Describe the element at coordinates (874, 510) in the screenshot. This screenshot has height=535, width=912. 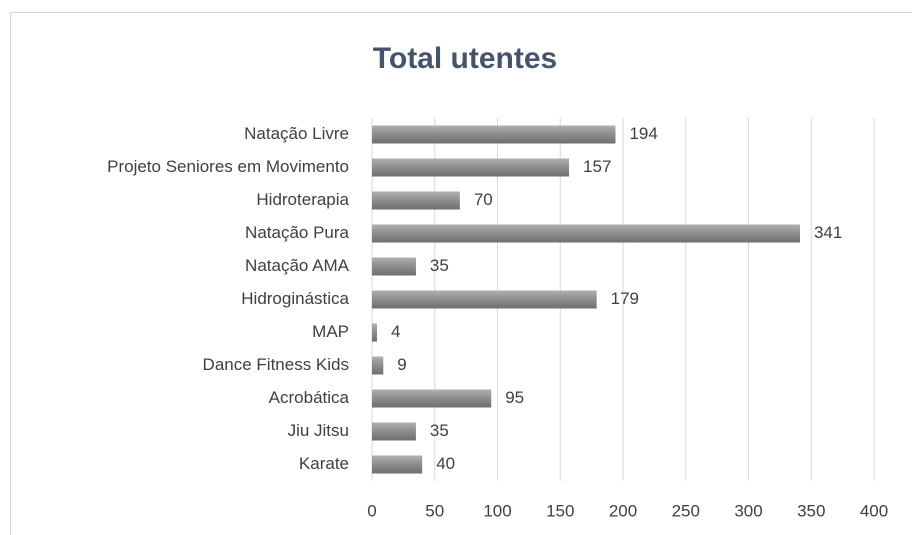
I see `x-tick-label: 400` at that location.